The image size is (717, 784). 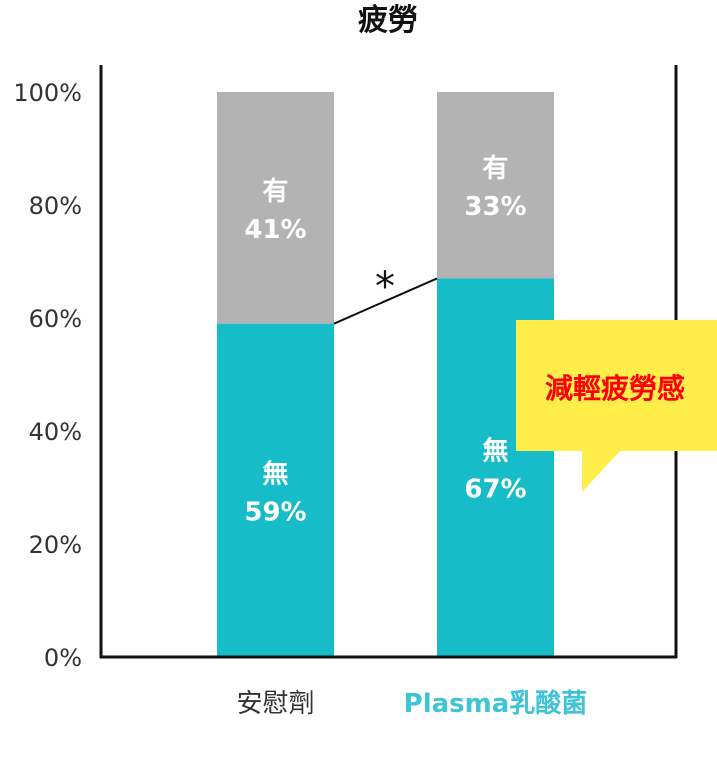 What do you see at coordinates (388, 20) in the screenshot?
I see `chart-title: 疲勞` at bounding box center [388, 20].